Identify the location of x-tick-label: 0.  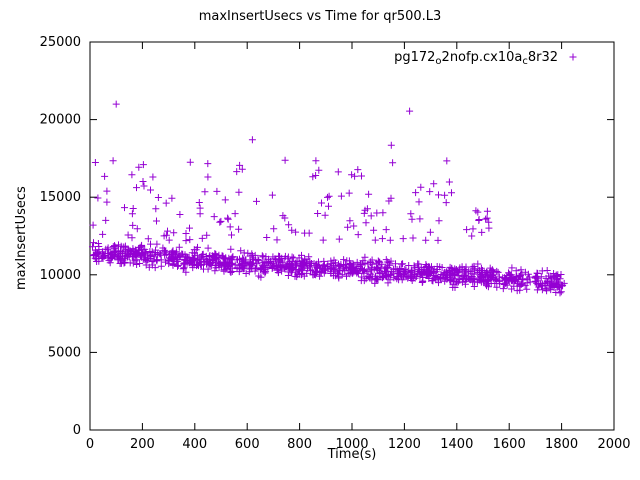
(90, 444).